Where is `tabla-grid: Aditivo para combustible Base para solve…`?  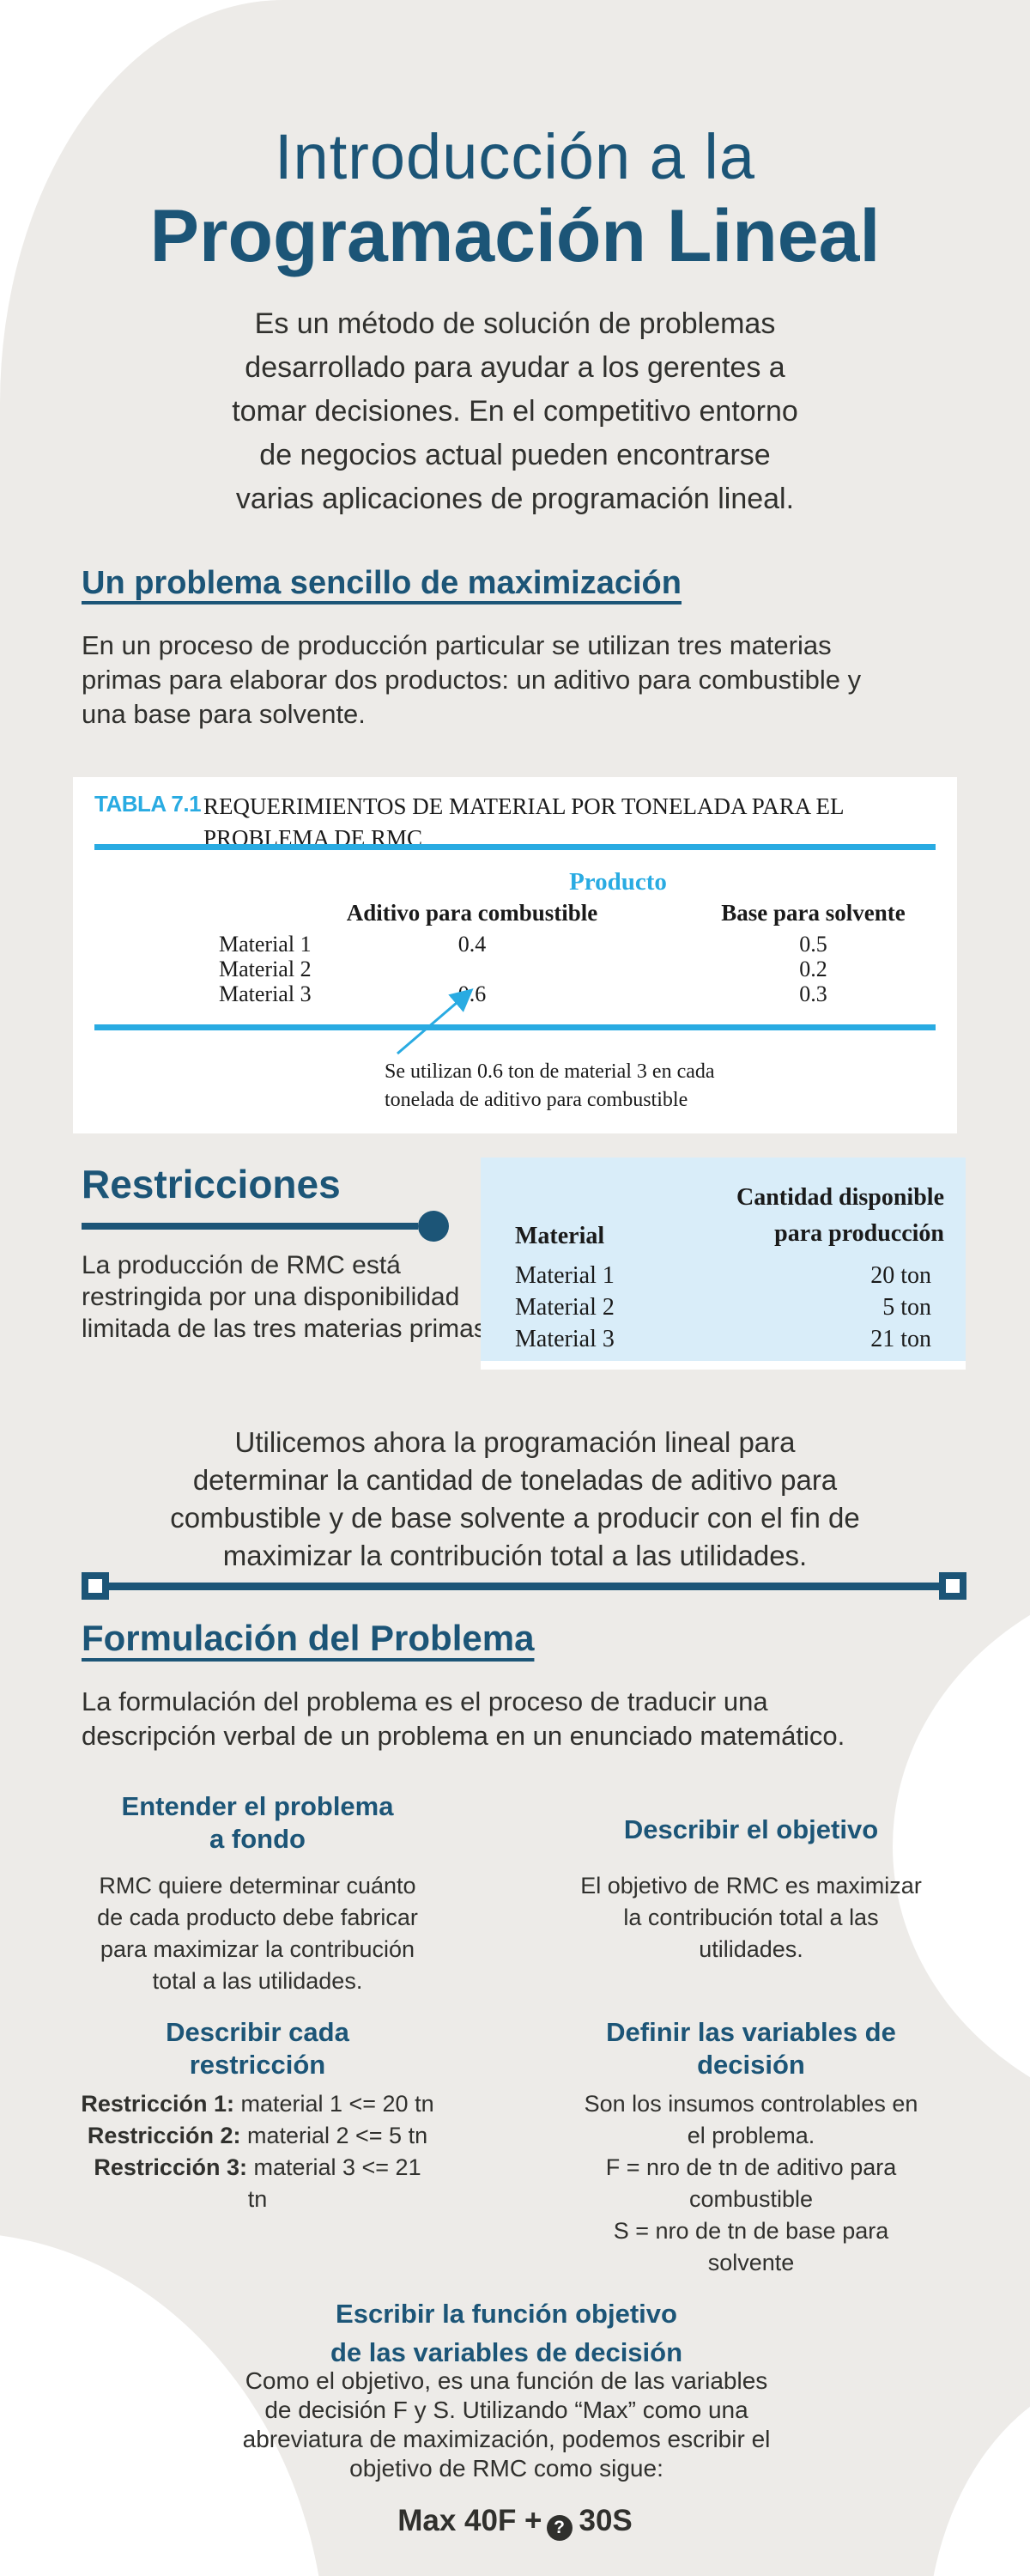 tabla-grid: Aditivo para combustible Base para solve… is located at coordinates (515, 953).